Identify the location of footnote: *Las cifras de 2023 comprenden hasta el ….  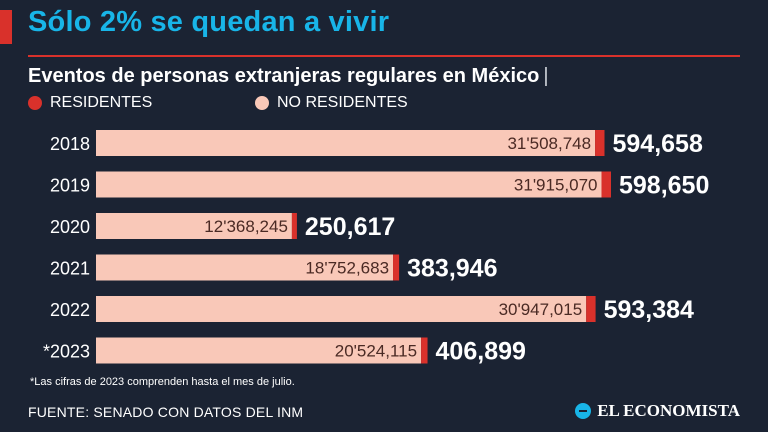
(162, 382).